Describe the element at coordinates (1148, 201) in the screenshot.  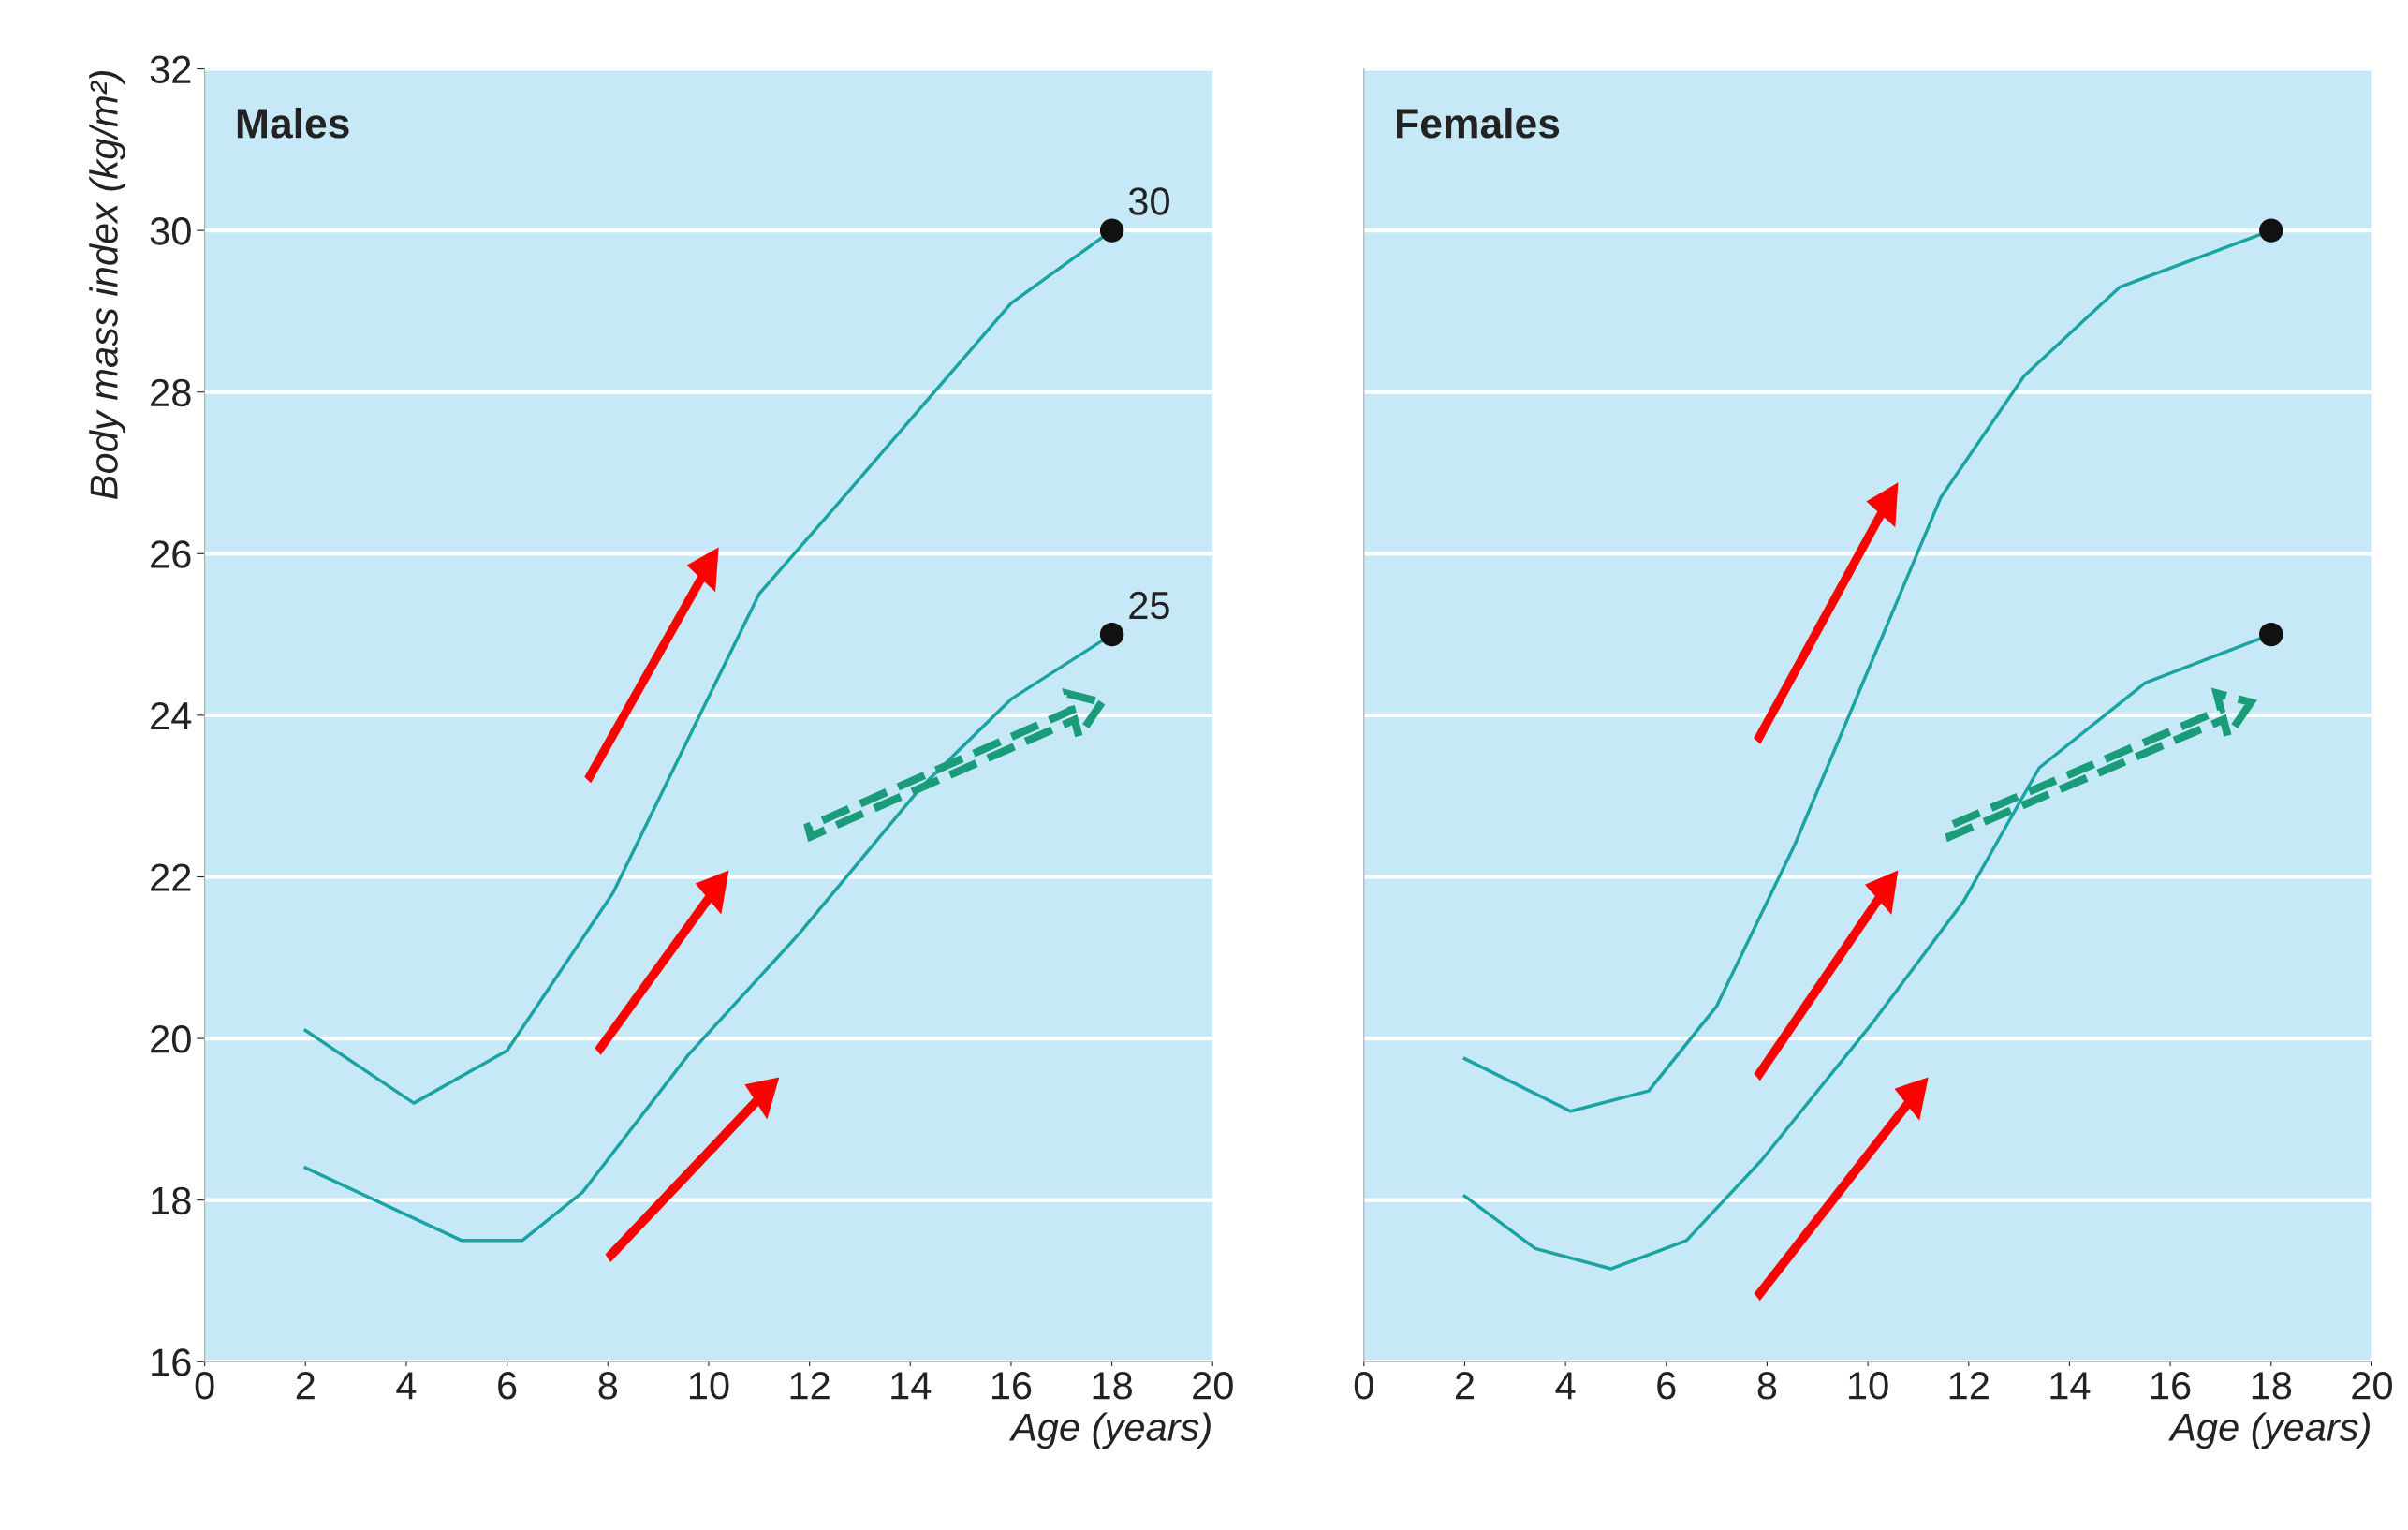
I see `data-label: 30` at that location.